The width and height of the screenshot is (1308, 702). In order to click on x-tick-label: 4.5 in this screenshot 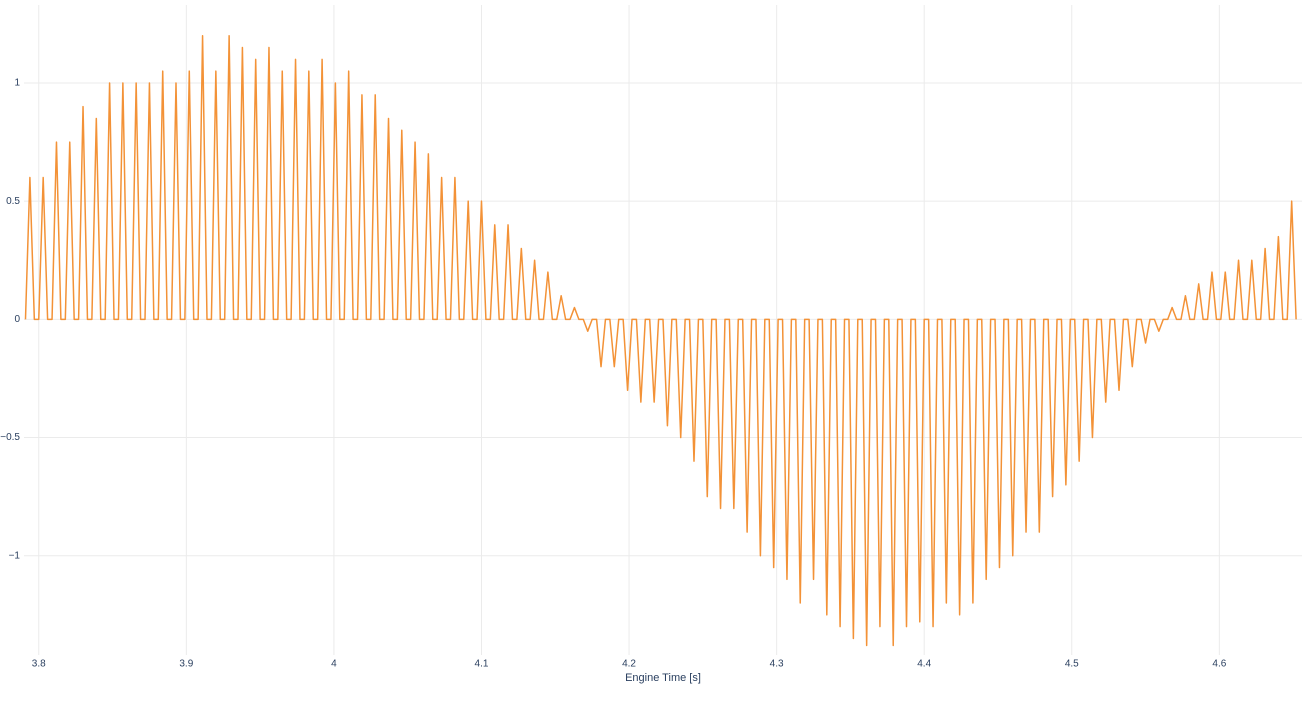, I will do `click(1072, 664)`.